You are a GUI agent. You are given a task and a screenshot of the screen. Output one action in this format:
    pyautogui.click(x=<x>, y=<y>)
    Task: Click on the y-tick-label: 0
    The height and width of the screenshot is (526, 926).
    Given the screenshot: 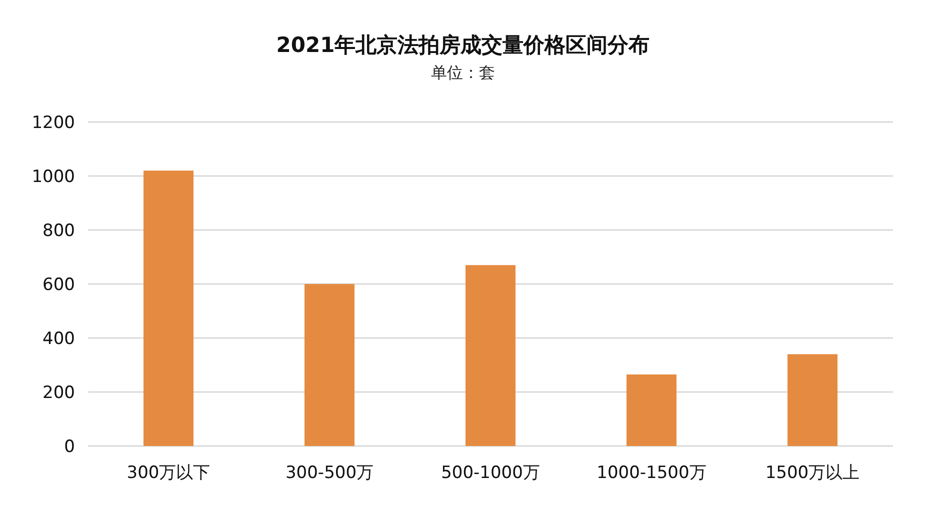 What is the action you would take?
    pyautogui.click(x=69, y=447)
    